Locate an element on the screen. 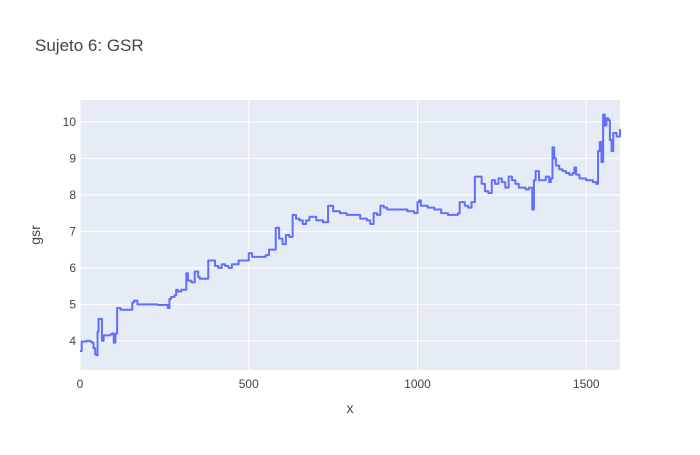 The height and width of the screenshot is (455, 700). y-tick-label: 6 is located at coordinates (72, 268).